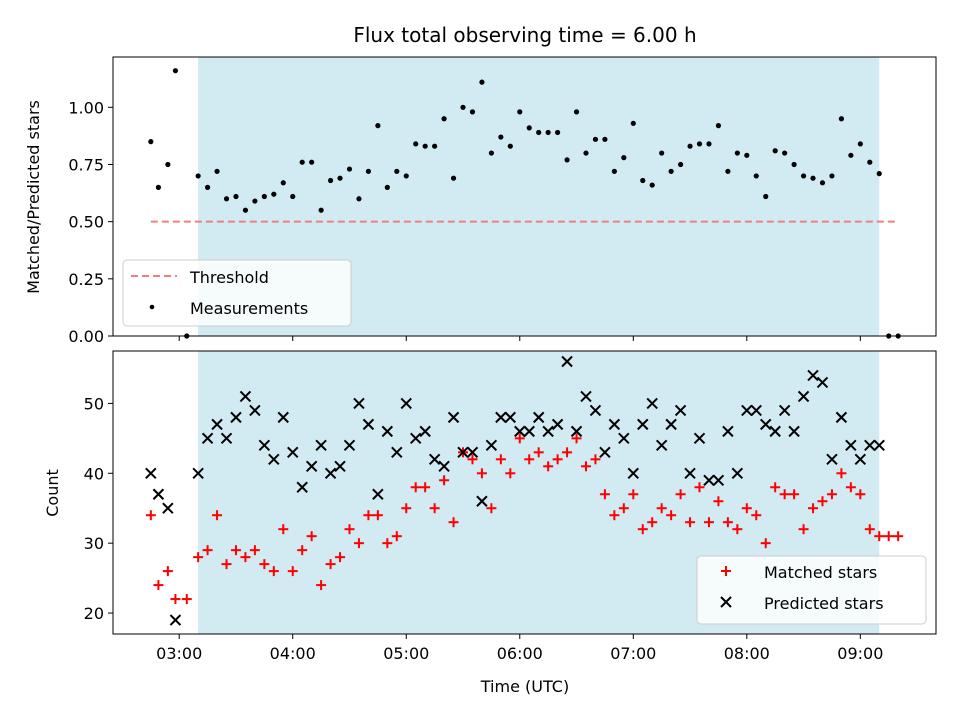 The height and width of the screenshot is (720, 960). What do you see at coordinates (524, 35) in the screenshot?
I see `chart-title: Flux total observing time = 6.00 h` at bounding box center [524, 35].